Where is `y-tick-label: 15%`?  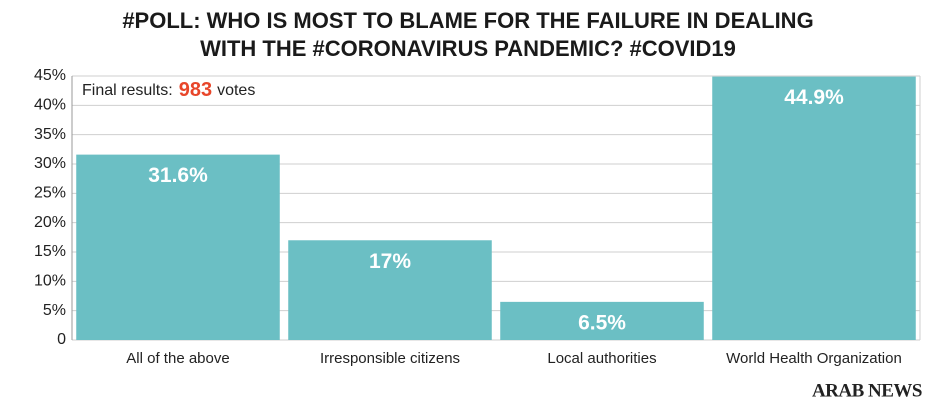
y-tick-label: 15% is located at coordinates (50, 251).